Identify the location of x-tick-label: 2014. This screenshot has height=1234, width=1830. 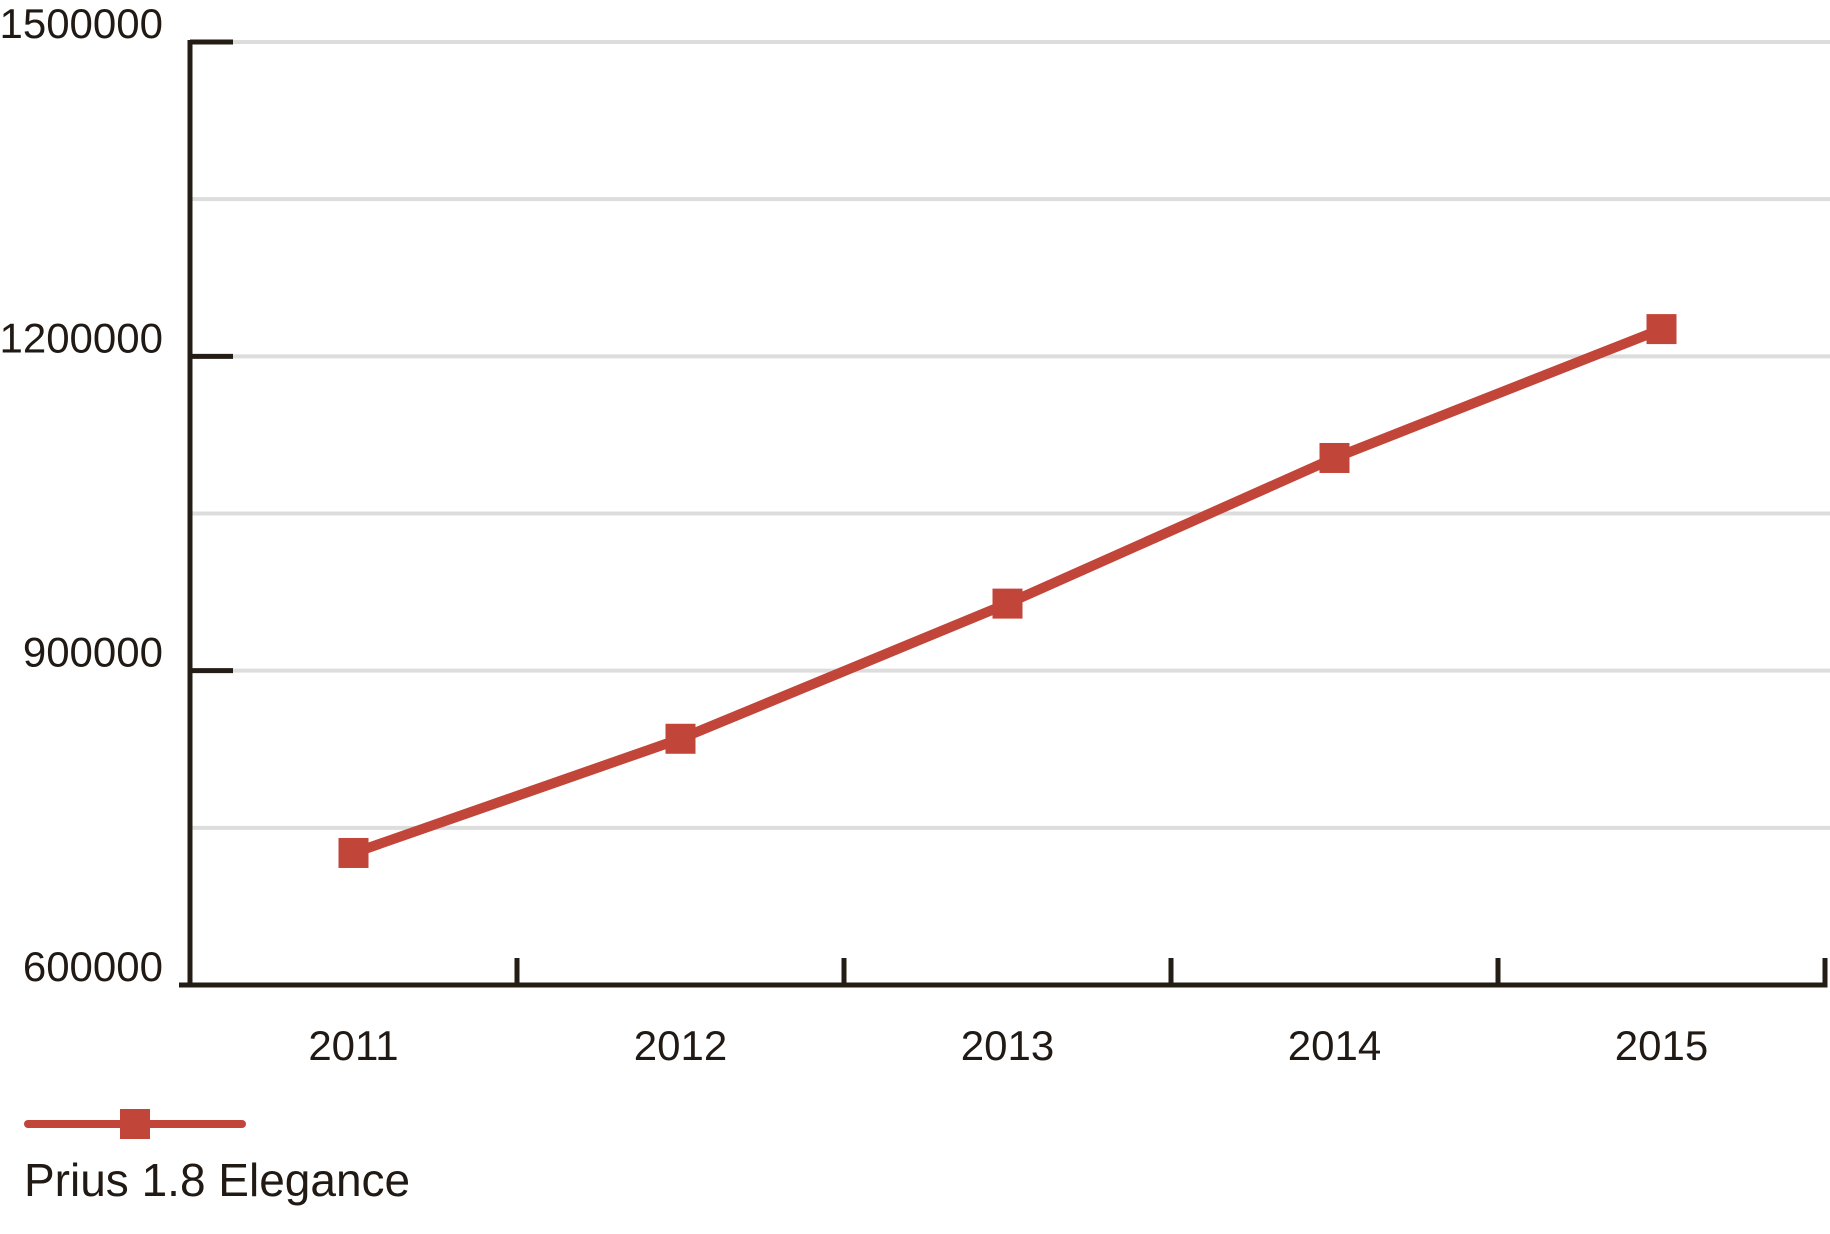
(1334, 1045).